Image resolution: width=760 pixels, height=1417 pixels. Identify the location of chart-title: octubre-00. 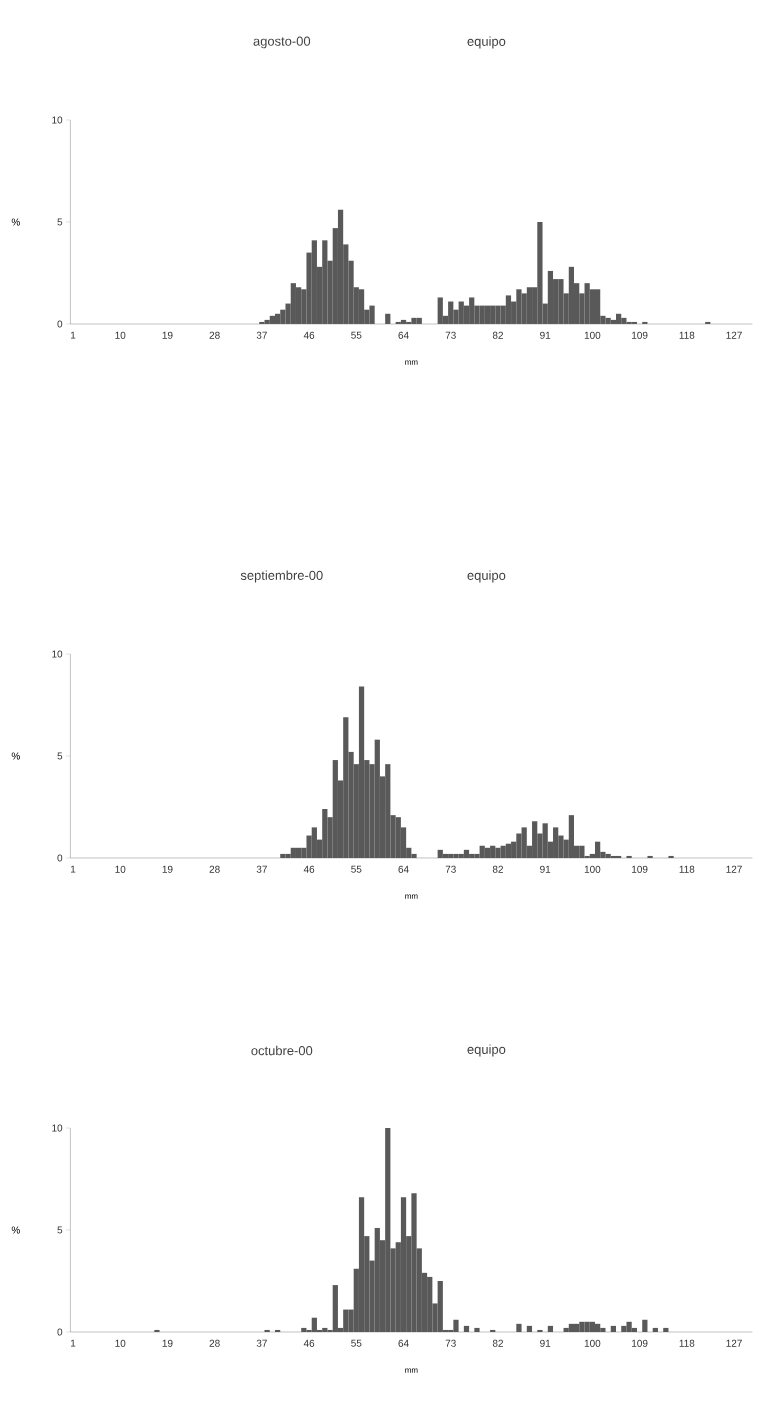
(282, 1050).